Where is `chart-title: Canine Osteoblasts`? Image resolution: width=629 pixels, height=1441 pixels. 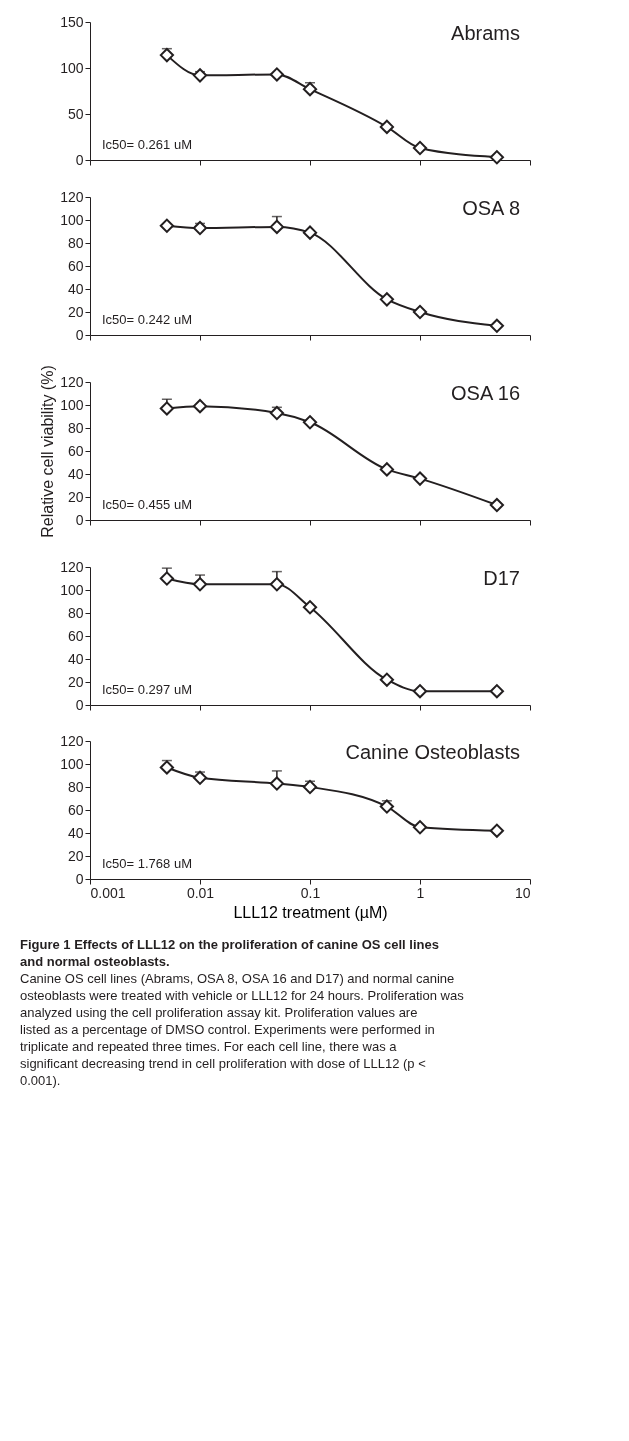 chart-title: Canine Osteoblasts is located at coordinates (432, 752).